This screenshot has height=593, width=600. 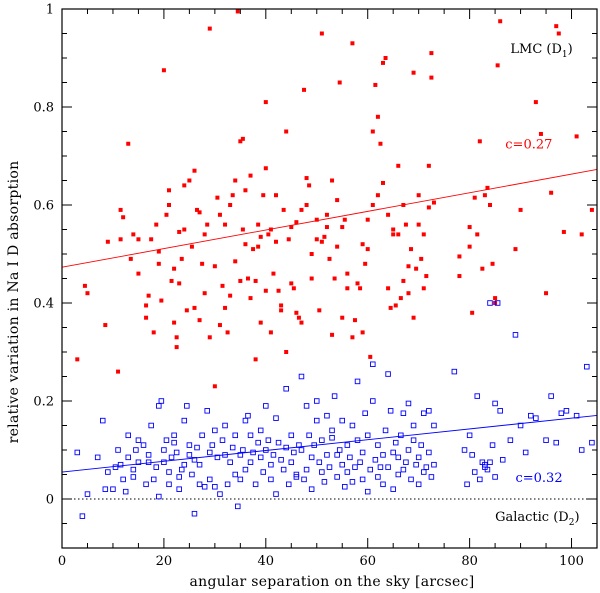 What do you see at coordinates (528, 145) in the screenshot?
I see `annotation-2: c=0.27` at bounding box center [528, 145].